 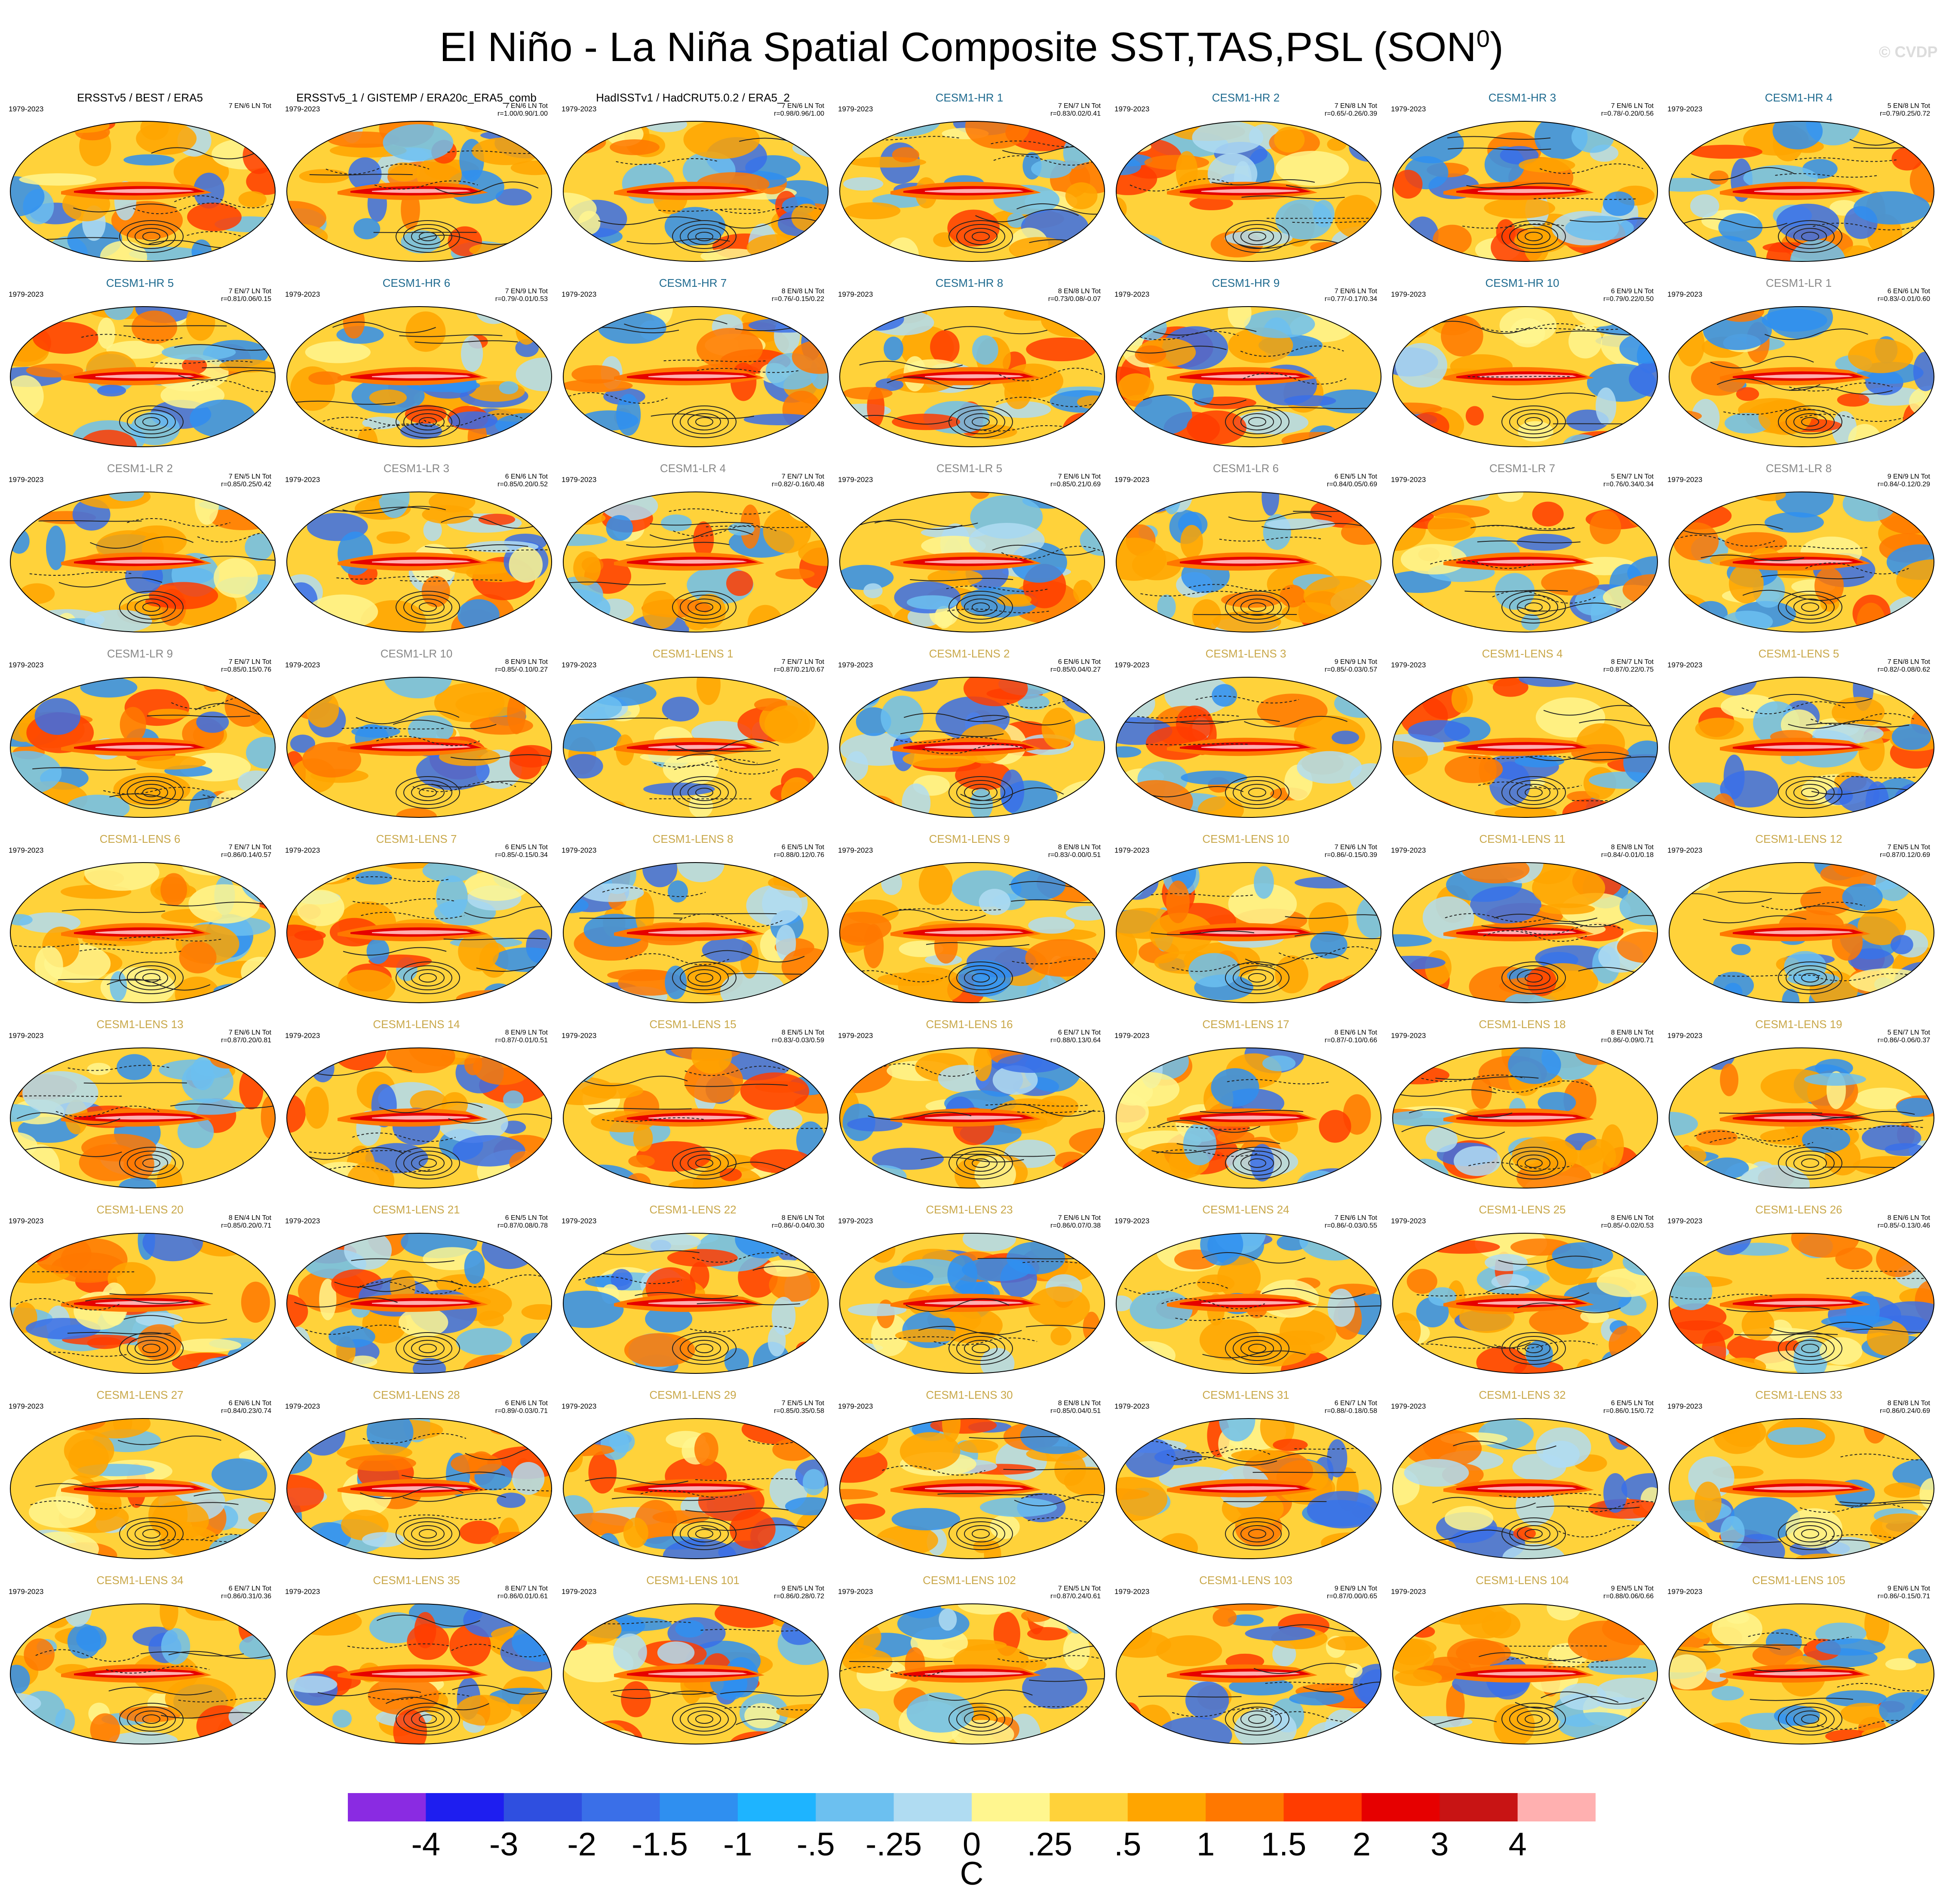 I want to click on panel-pattern-correlations: r=0.83/0.02/0.41, so click(x=1075, y=114).